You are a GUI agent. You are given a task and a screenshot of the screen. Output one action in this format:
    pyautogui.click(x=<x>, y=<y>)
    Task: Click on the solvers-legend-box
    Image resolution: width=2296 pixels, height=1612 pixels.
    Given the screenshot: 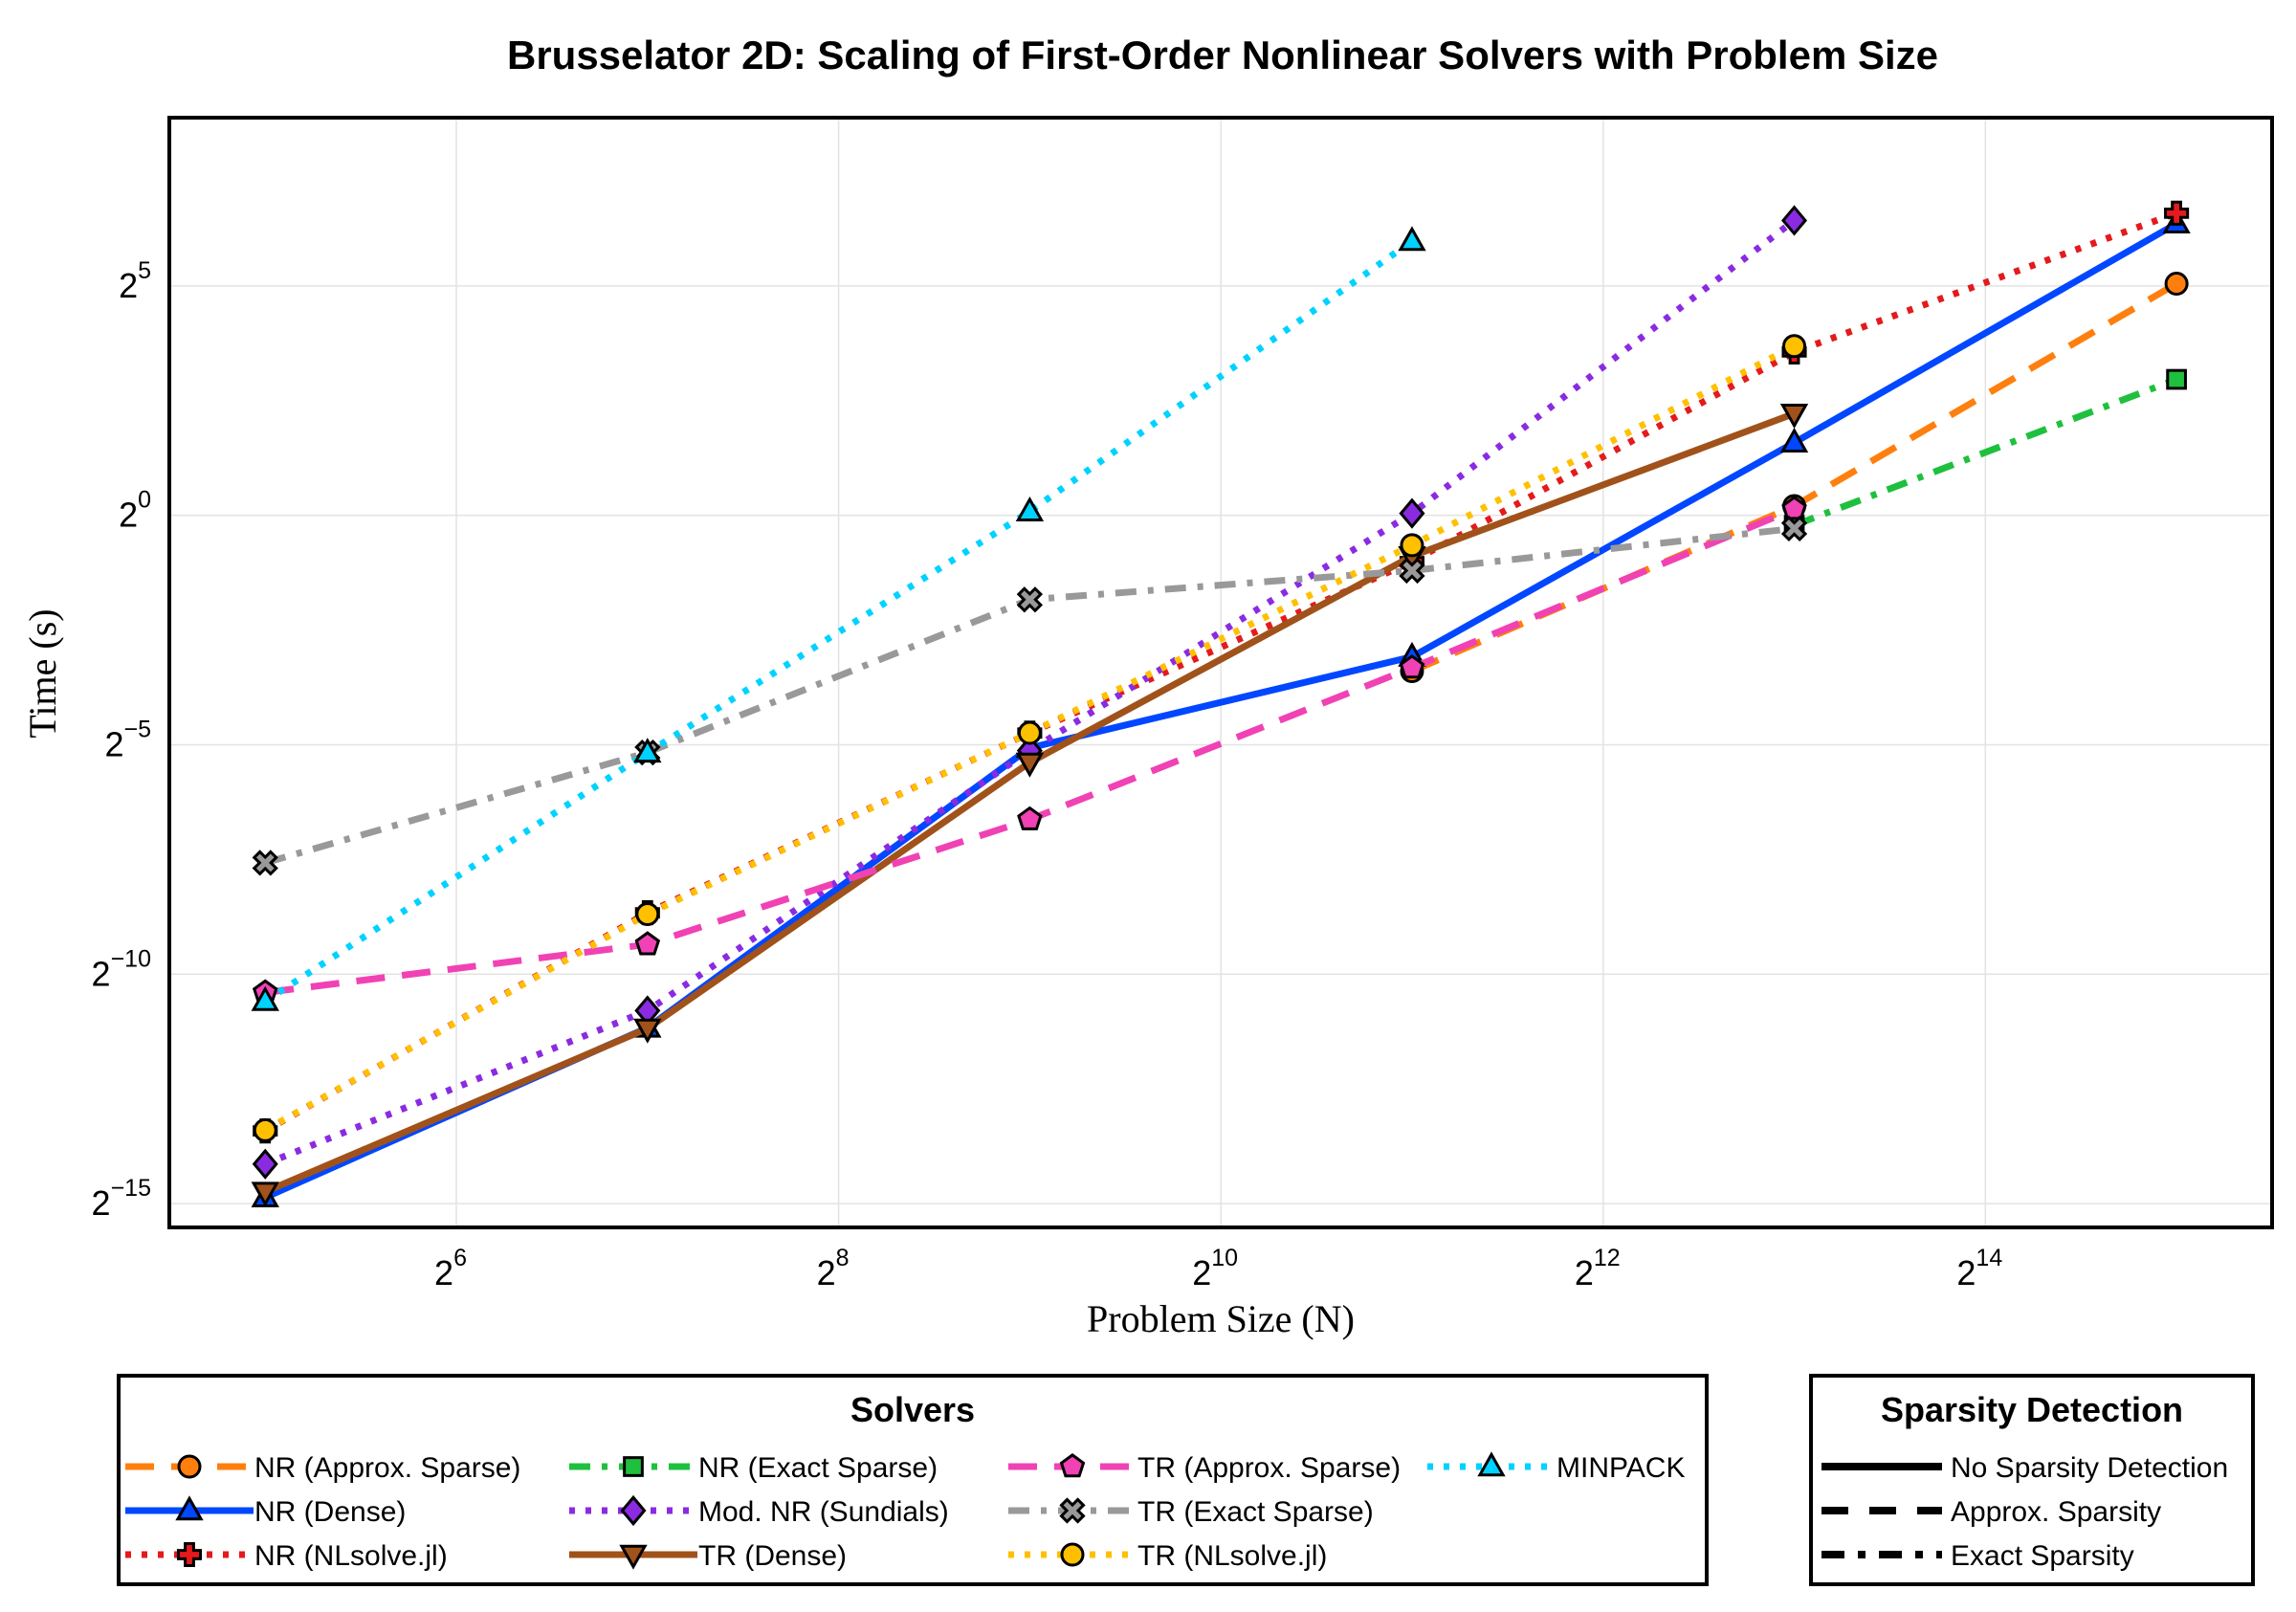 What is the action you would take?
    pyautogui.click(x=913, y=1480)
    